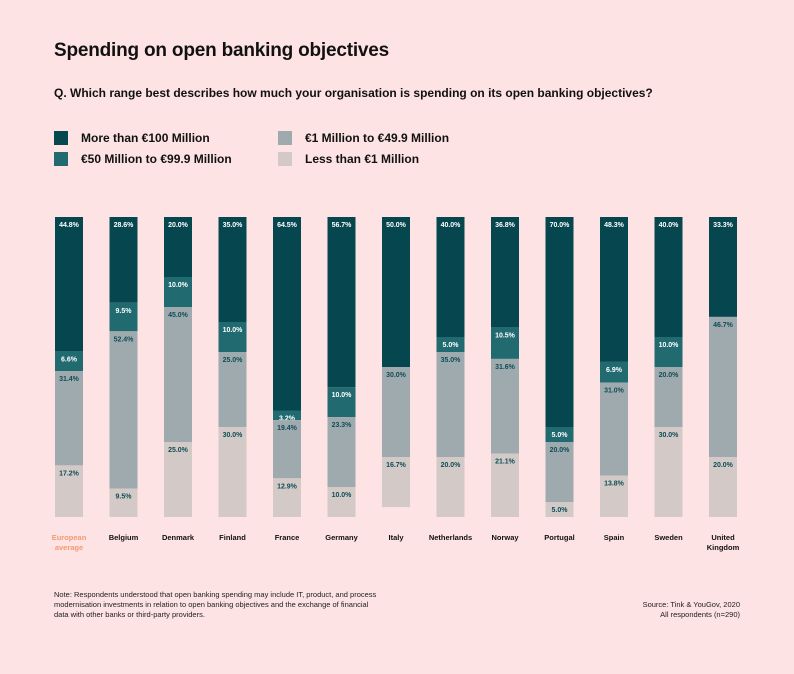 The image size is (794, 674). What do you see at coordinates (559, 537) in the screenshot?
I see `category-label: Portugal` at bounding box center [559, 537].